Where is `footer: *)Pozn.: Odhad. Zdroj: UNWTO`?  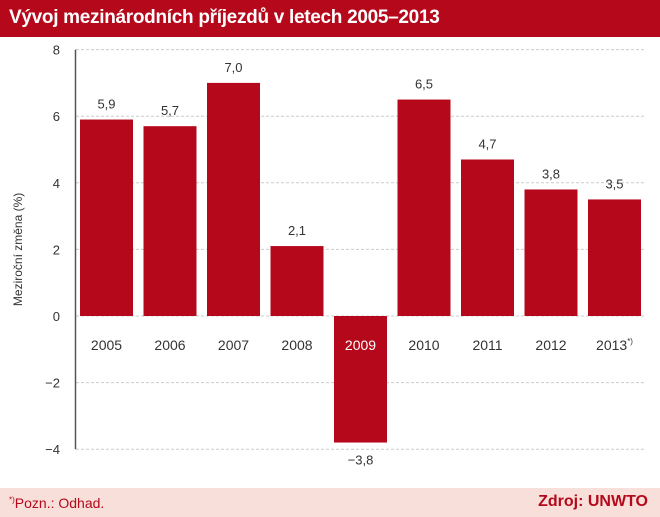 footer: *)Pozn.: Odhad. Zdroj: UNWTO is located at coordinates (330, 502).